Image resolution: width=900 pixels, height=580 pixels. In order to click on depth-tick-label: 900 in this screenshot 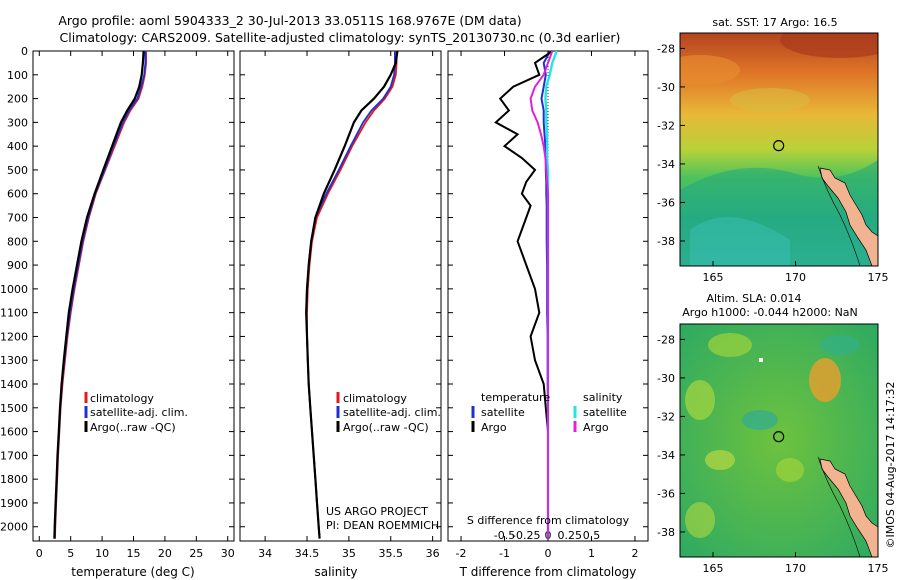, I will do `click(17, 265)`.